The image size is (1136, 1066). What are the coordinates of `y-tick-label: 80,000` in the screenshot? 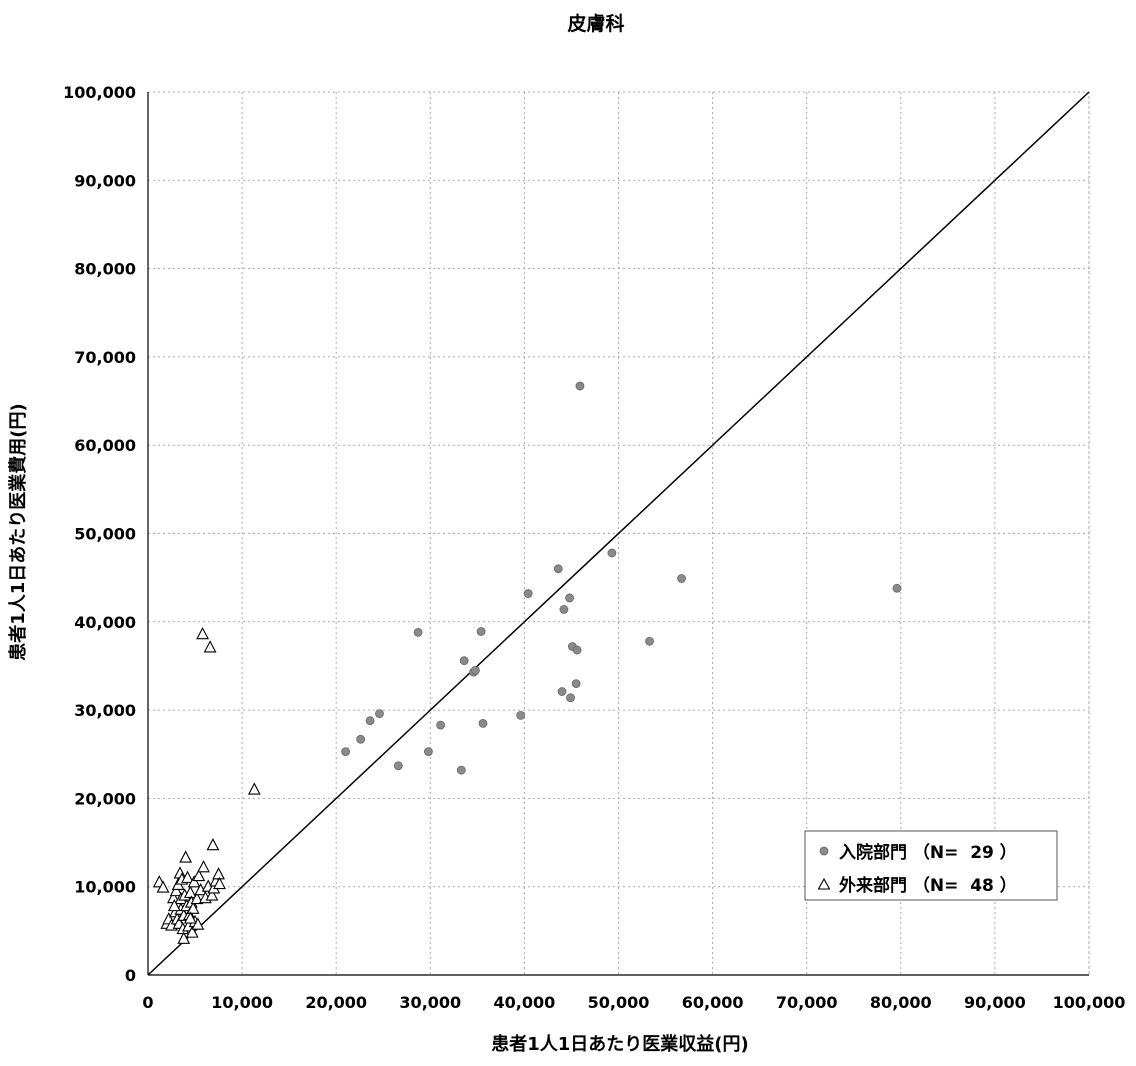 It's located at (105, 269).